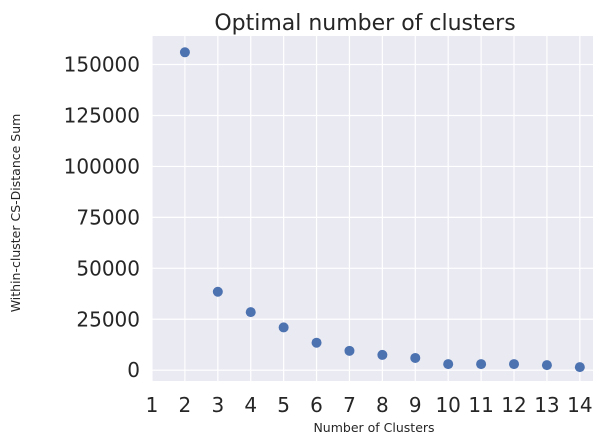  I want to click on x-tick-label: 12, so click(513, 405).